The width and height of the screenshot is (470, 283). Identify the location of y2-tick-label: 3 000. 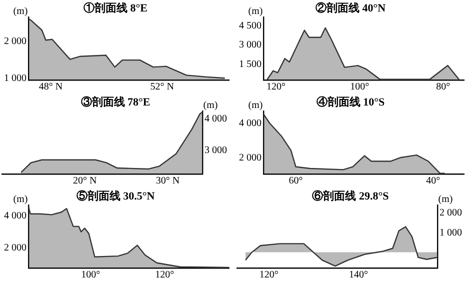
(215, 150).